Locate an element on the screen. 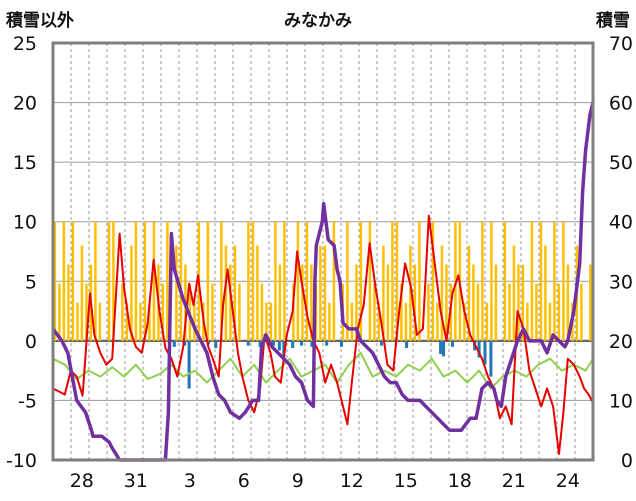  left-tick-label: 25 is located at coordinates (25, 44).